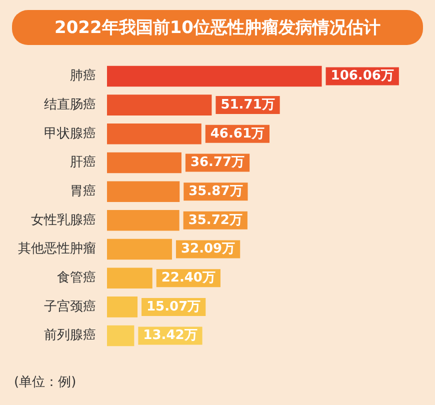 This screenshot has width=435, height=405. What do you see at coordinates (70, 134) in the screenshot?
I see `y-tick-label: 甲状腺癌` at bounding box center [70, 134].